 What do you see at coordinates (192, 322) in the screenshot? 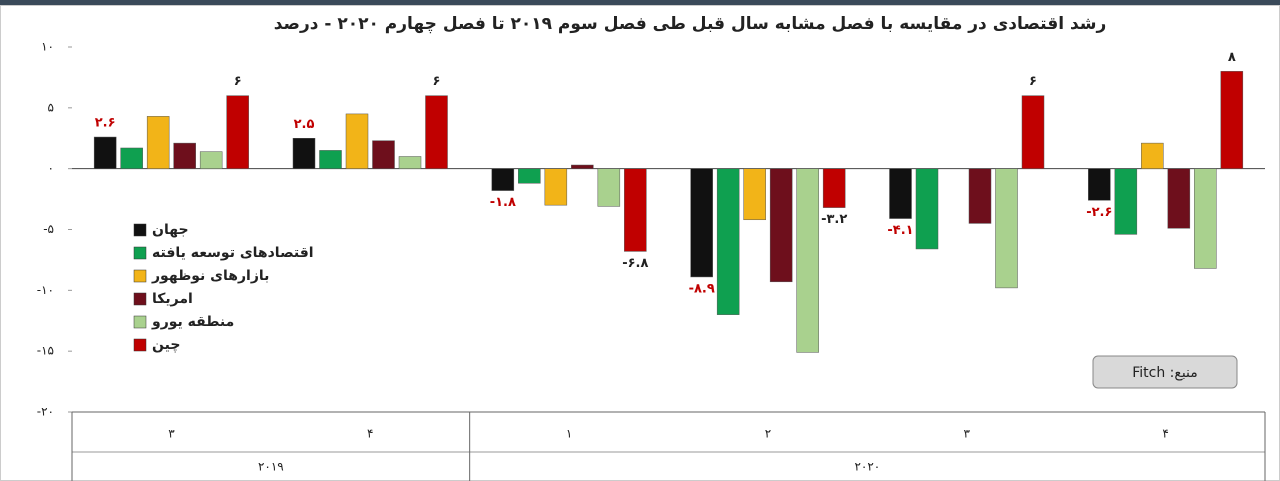
I see `legend-label: منطقه یورو` at bounding box center [192, 322].